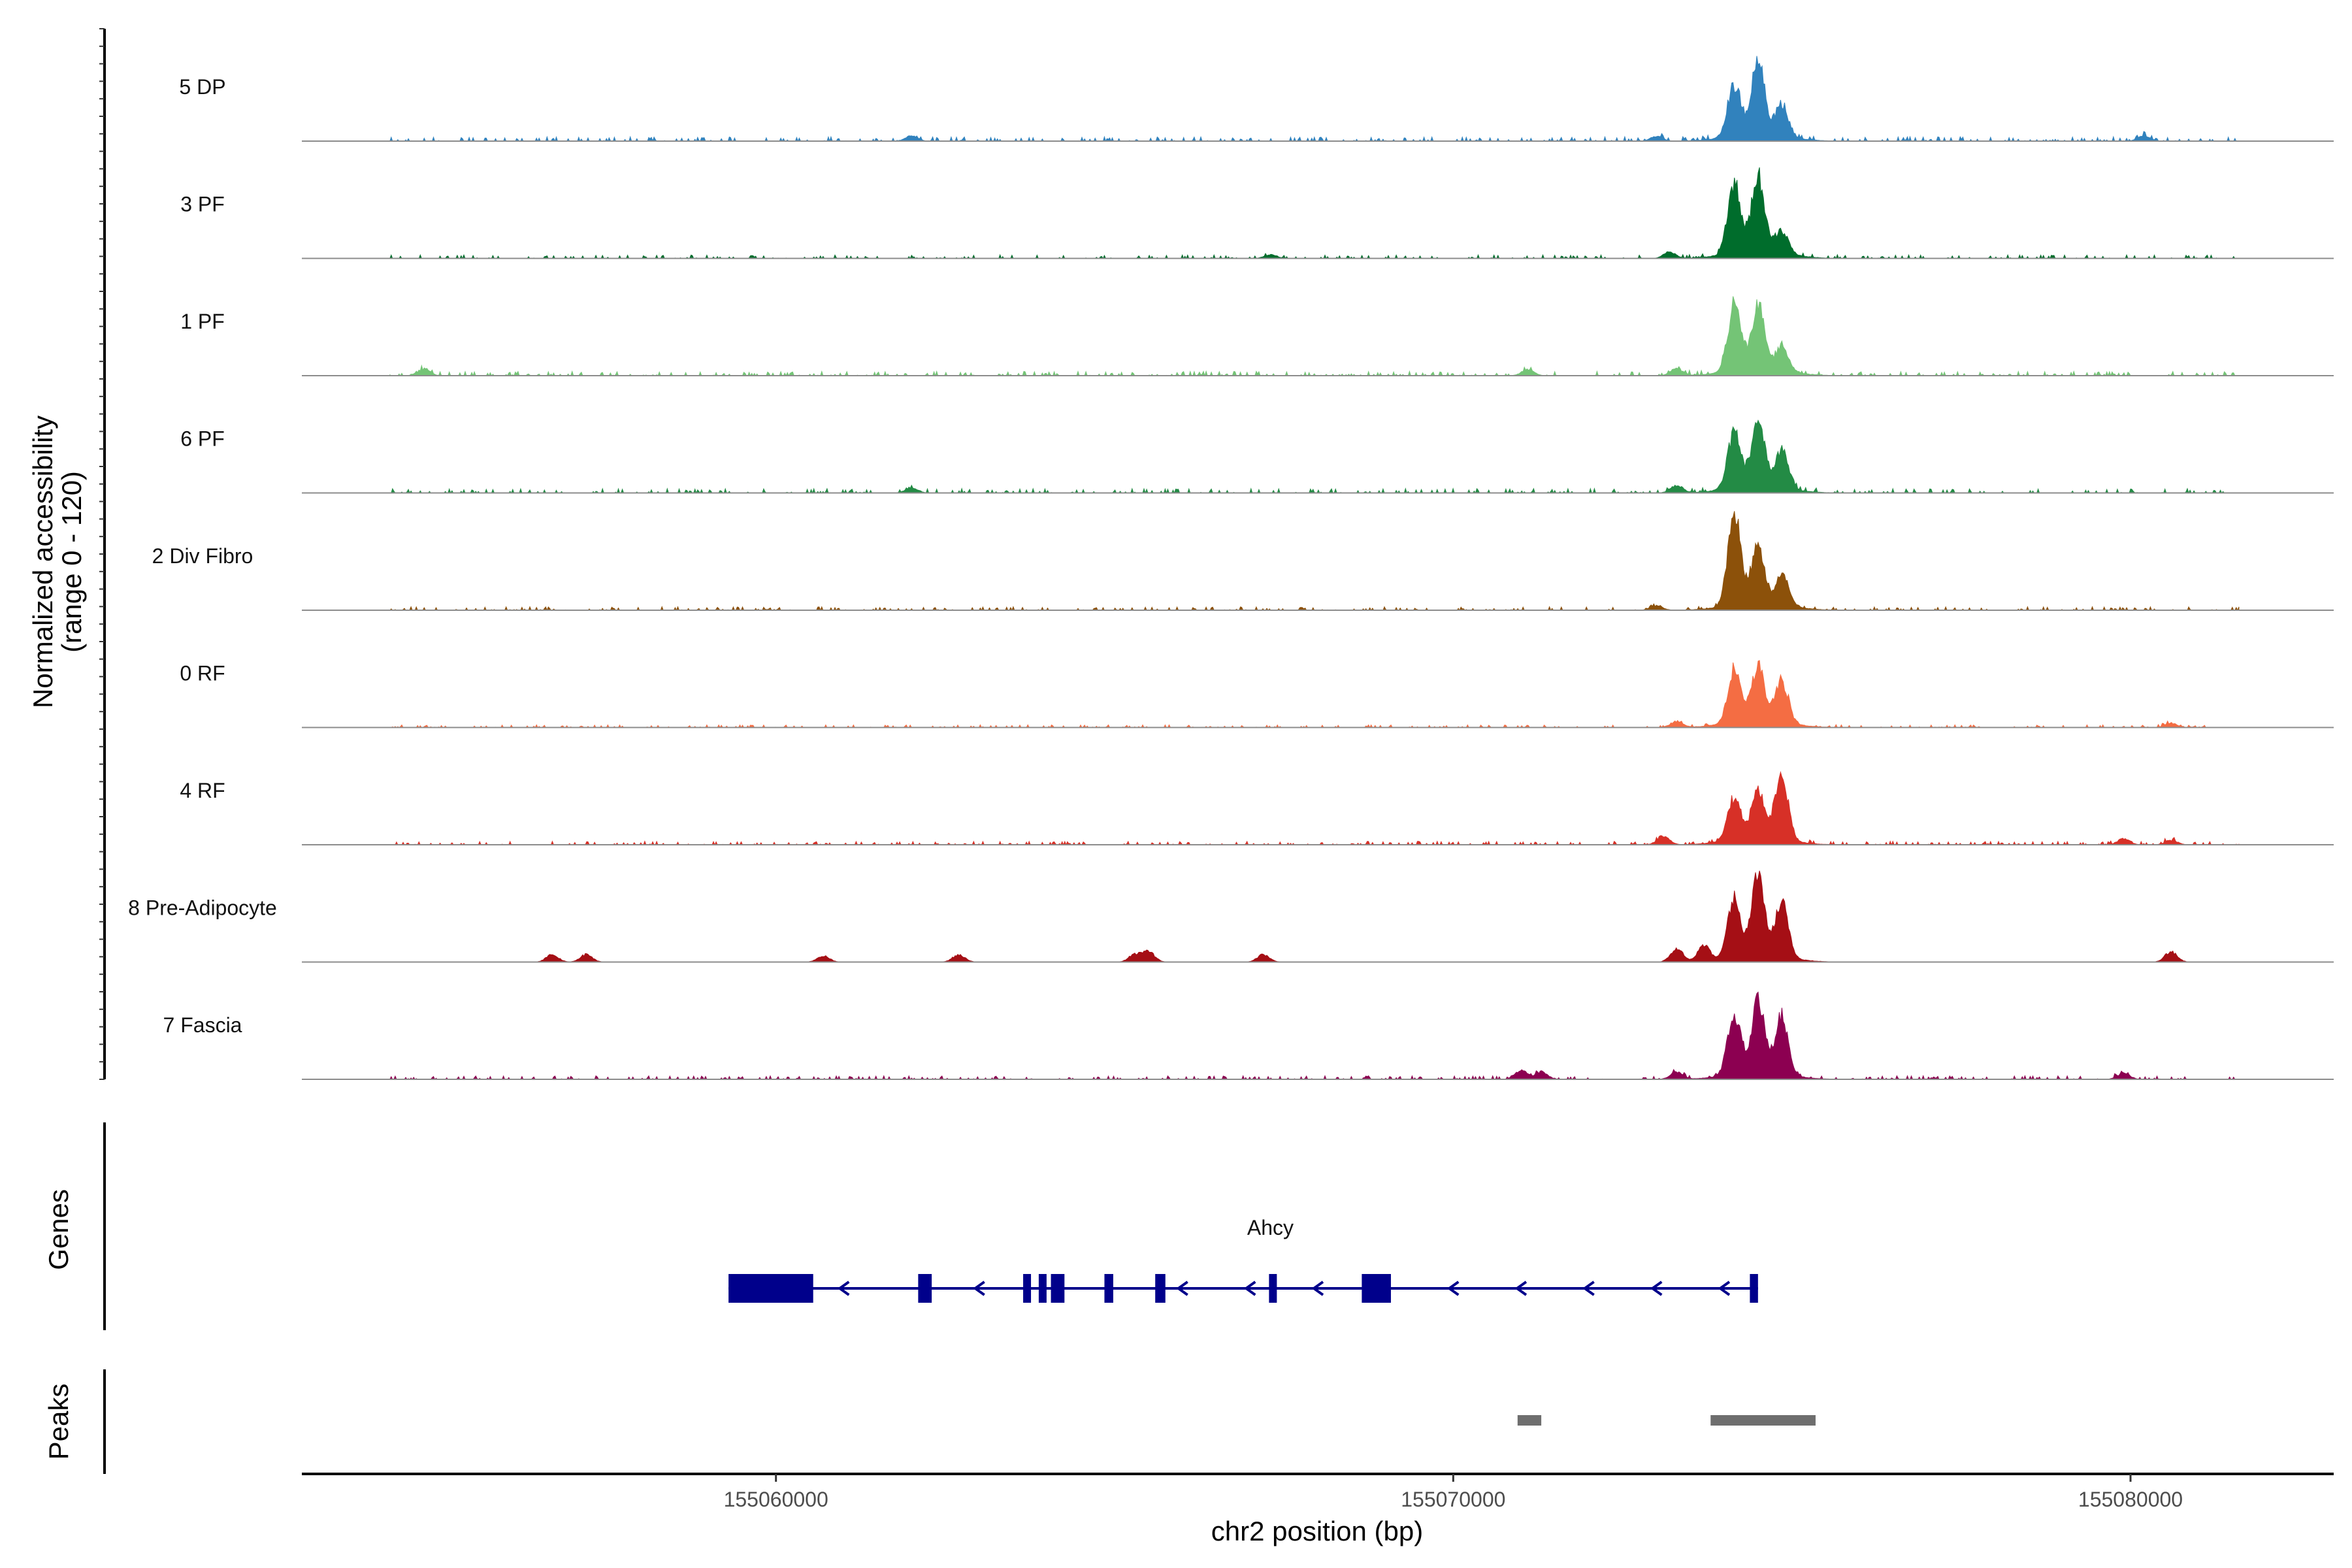  What do you see at coordinates (202, 87) in the screenshot?
I see `track-label: 5 DP` at bounding box center [202, 87].